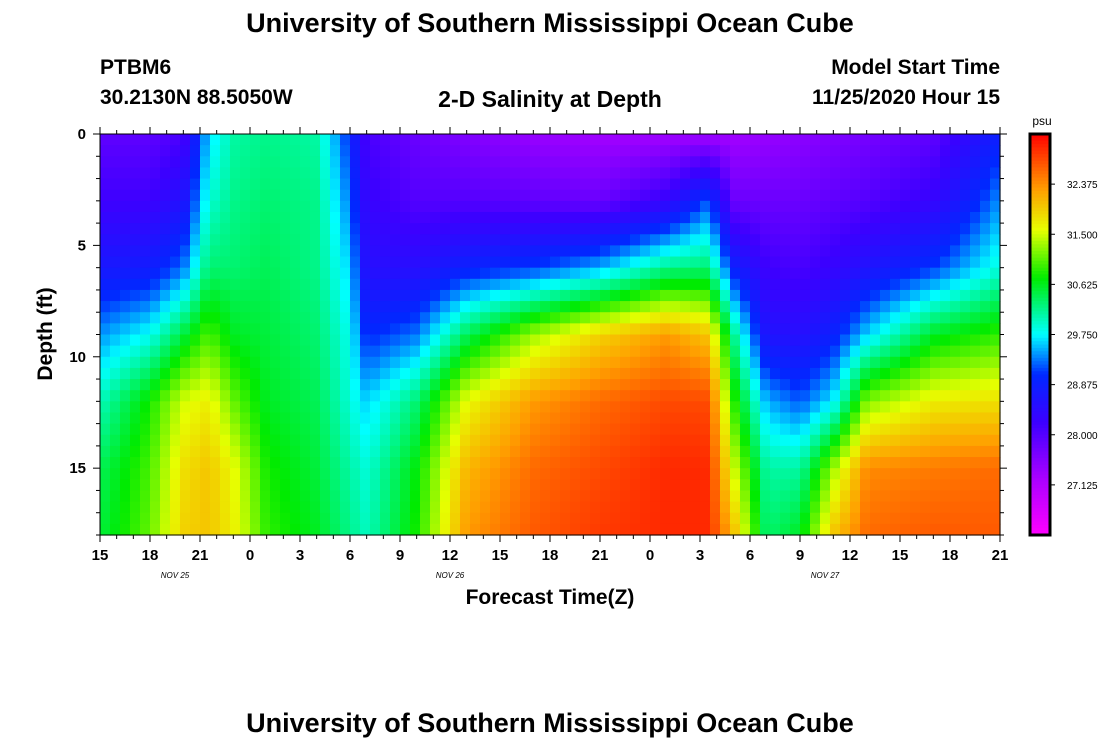  I want to click on x-tick-label: 18, so click(550, 555).